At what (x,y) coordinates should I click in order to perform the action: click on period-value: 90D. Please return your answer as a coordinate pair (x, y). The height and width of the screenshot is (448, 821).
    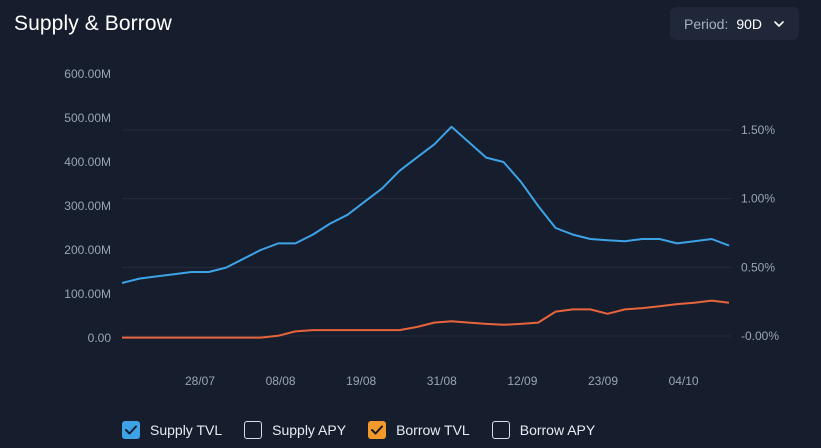
    Looking at the image, I should click on (749, 23).